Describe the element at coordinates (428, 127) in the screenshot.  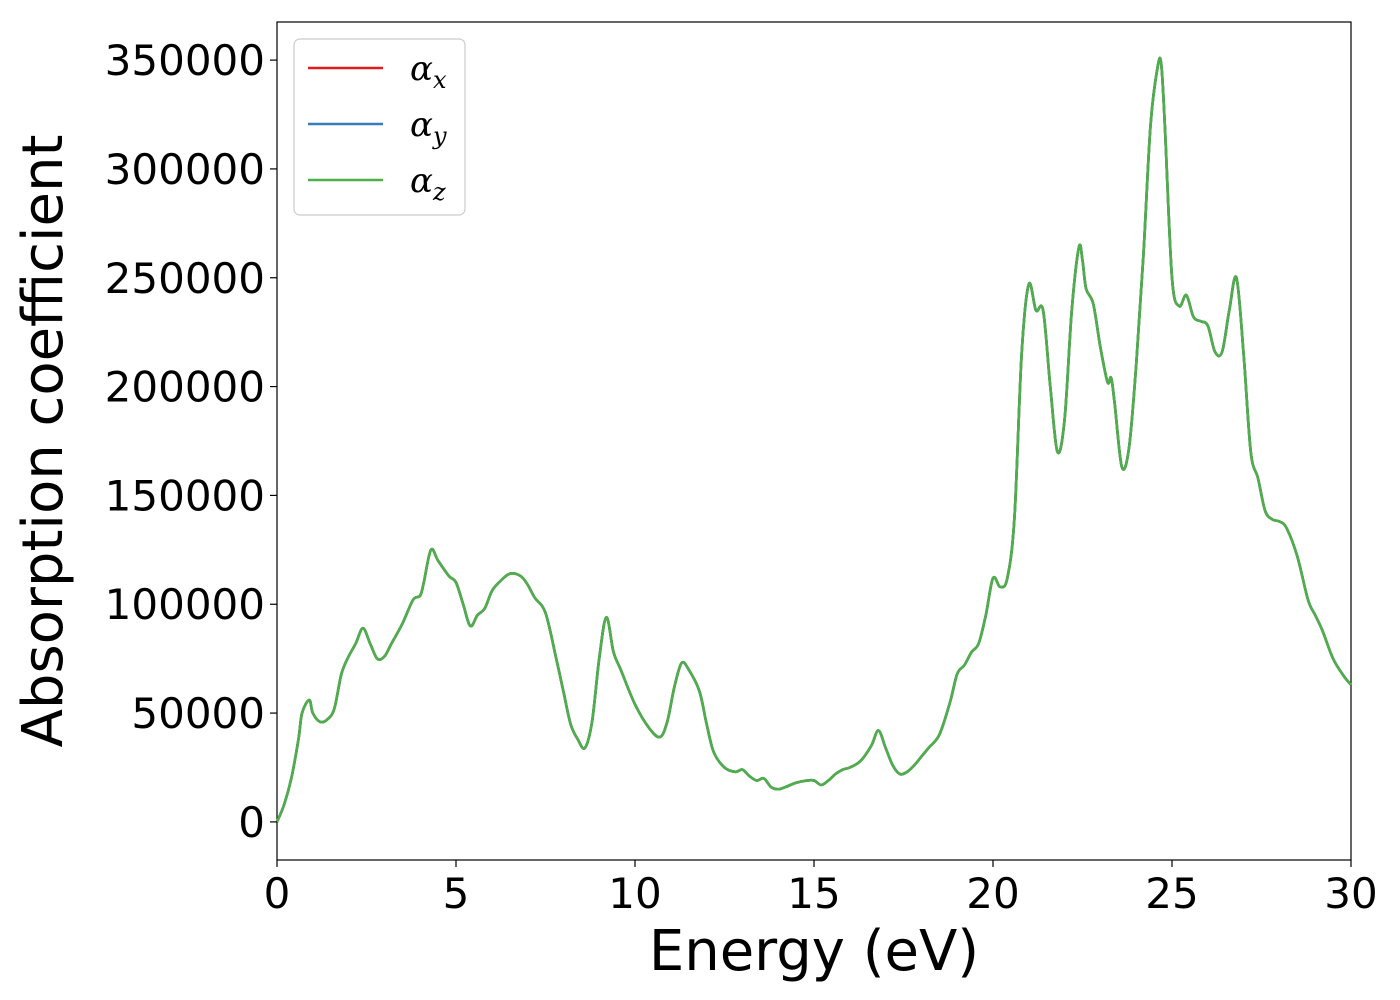
I see `legend-label: αy` at that location.